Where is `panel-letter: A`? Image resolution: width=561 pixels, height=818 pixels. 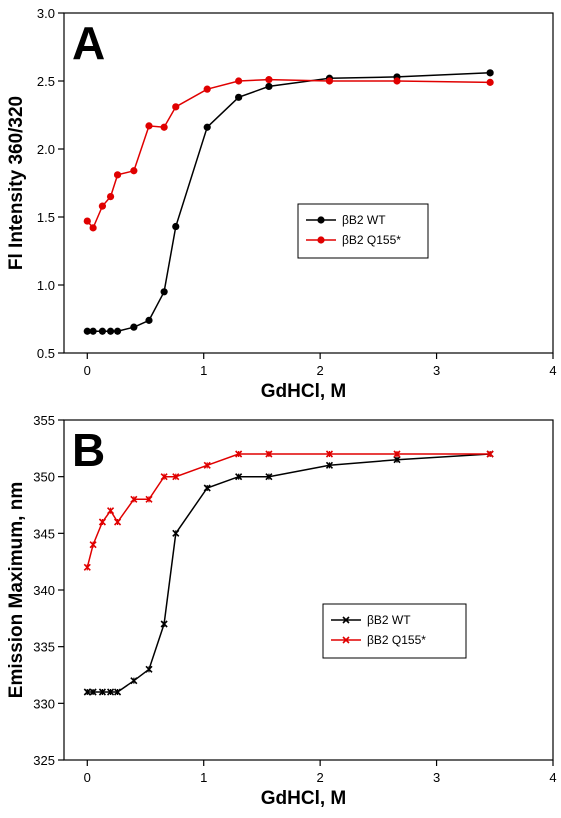
panel-letter: A is located at coordinates (88, 43).